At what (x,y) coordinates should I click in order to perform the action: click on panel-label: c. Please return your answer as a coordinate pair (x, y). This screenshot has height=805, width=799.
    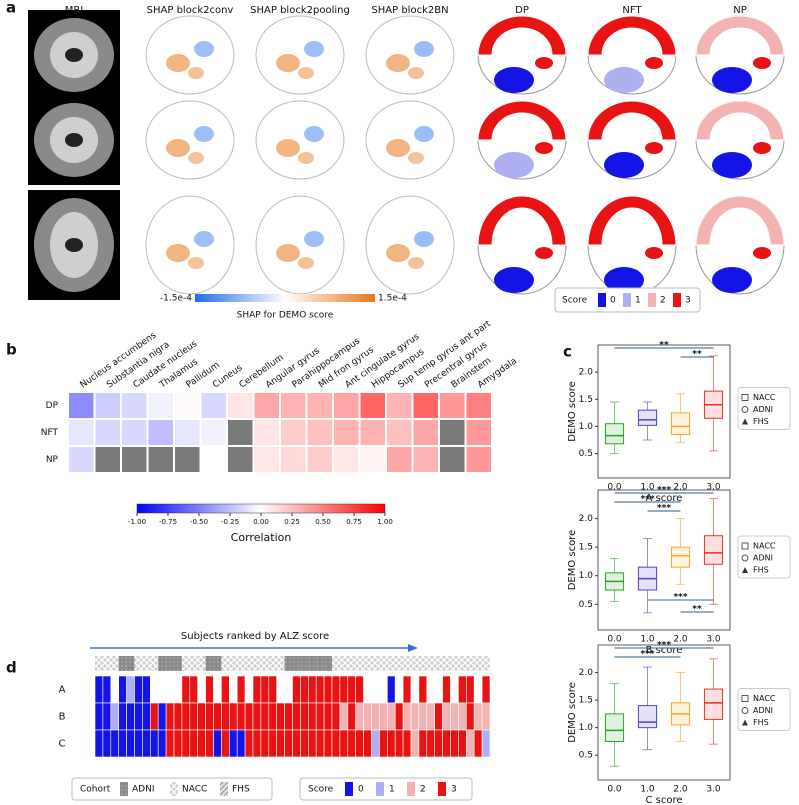
    Looking at the image, I should click on (567, 352).